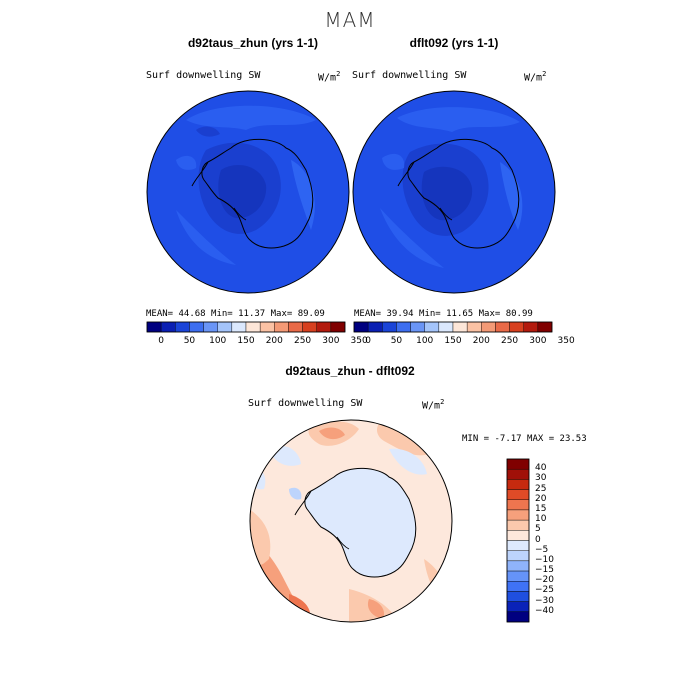 The width and height of the screenshot is (700, 700). What do you see at coordinates (541, 508) in the screenshot?
I see `colorbar-tick: 15` at bounding box center [541, 508].